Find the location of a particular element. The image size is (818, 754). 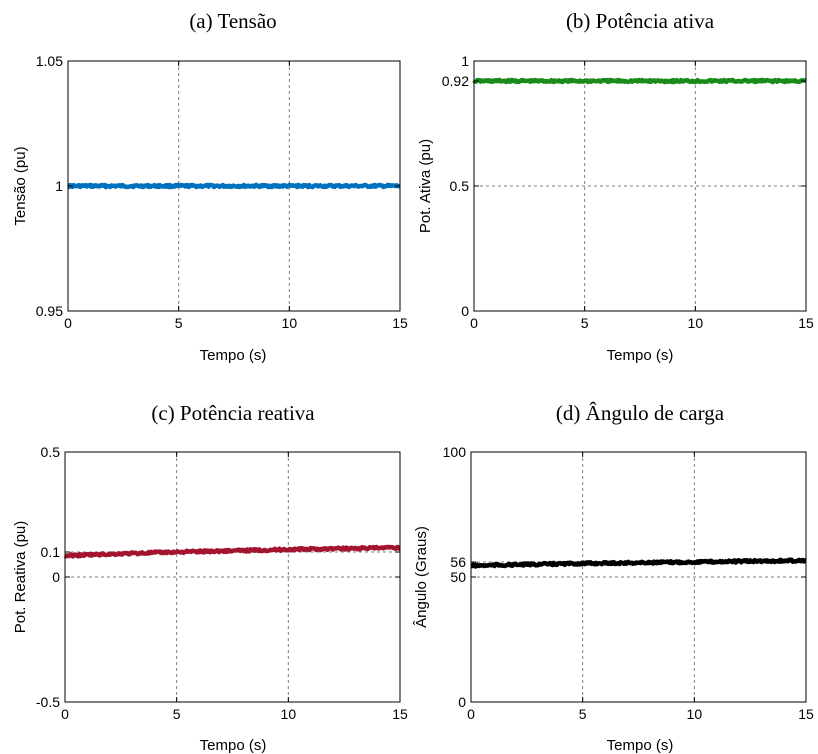

y-axis-label: Pot. Reativa (pu) is located at coordinates (20, 577).